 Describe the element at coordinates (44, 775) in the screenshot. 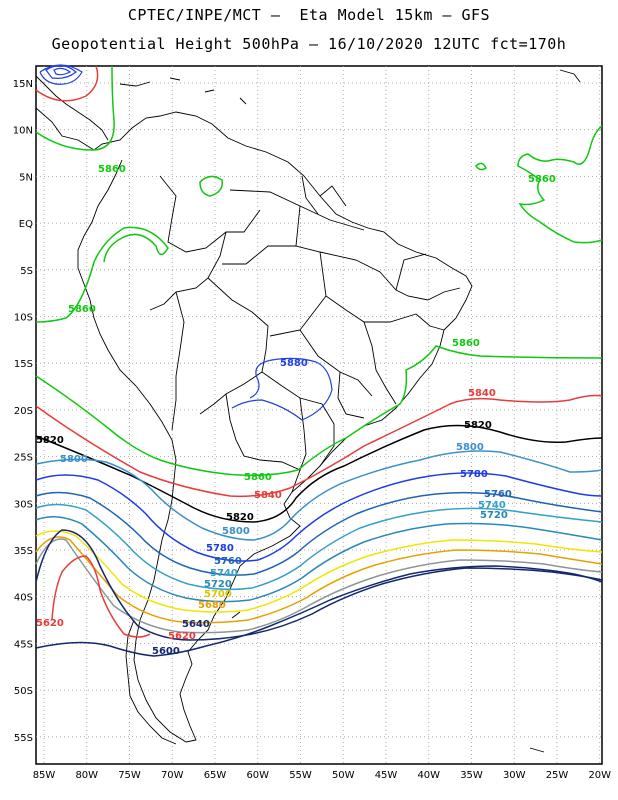

I see `lon-tick-label: 85W` at that location.